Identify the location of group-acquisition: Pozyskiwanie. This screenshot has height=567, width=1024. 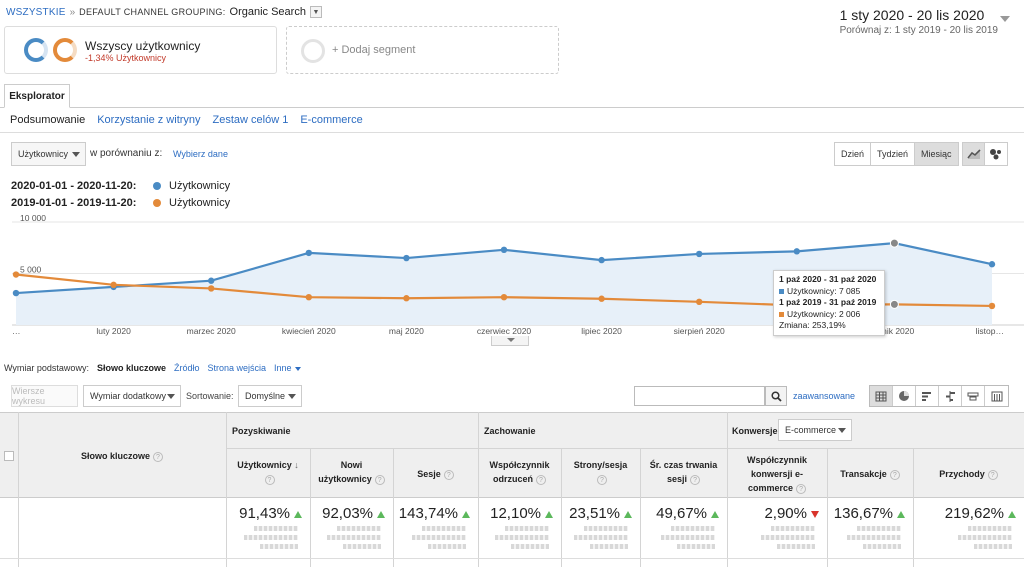
(261, 431).